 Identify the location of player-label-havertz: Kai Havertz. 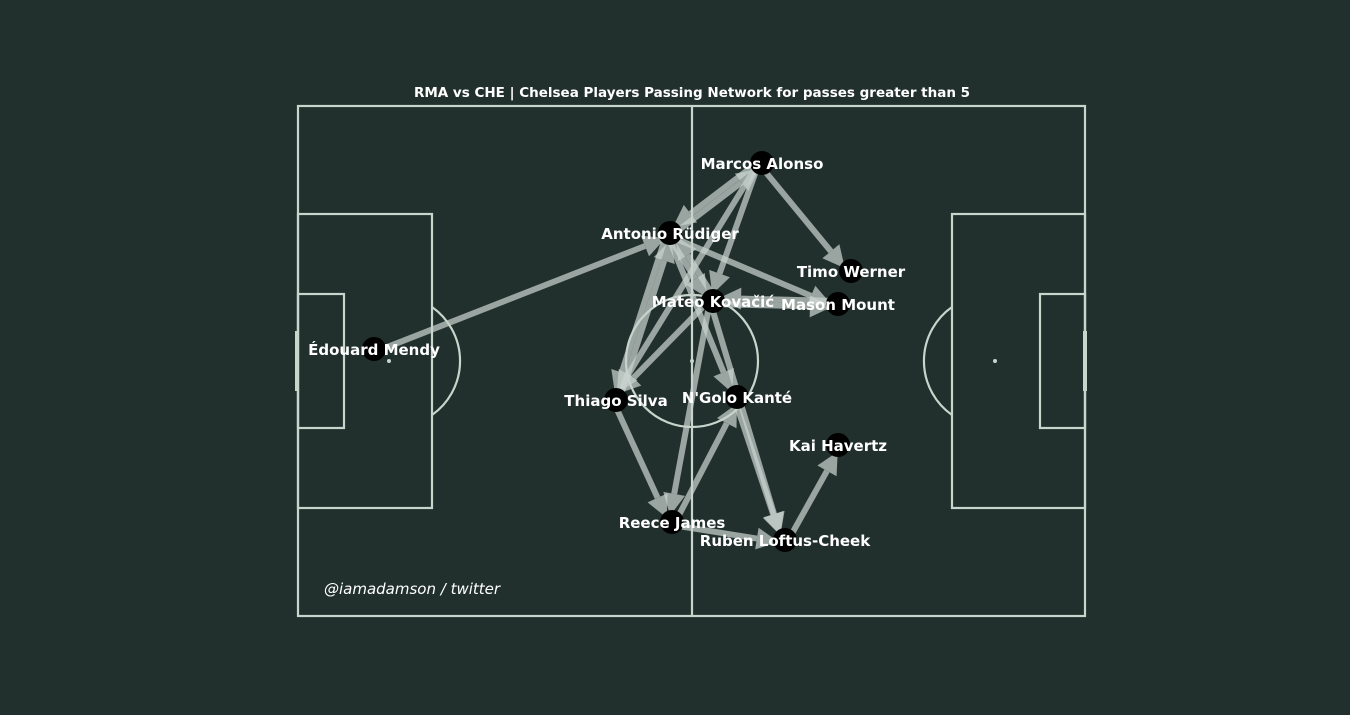
(838, 446).